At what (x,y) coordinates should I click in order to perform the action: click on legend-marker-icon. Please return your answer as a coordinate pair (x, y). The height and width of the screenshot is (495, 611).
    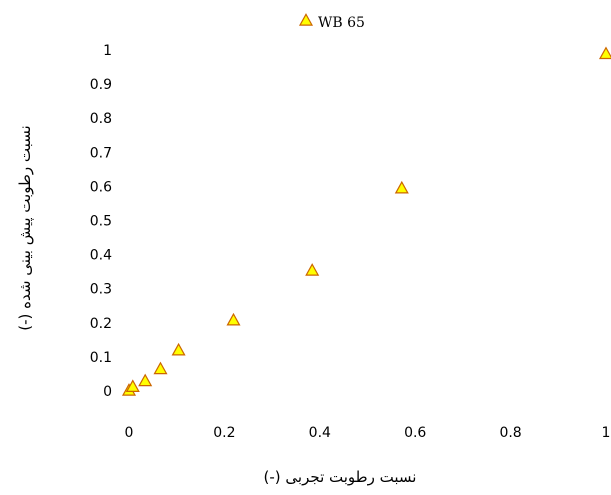
    Looking at the image, I should click on (306, 19).